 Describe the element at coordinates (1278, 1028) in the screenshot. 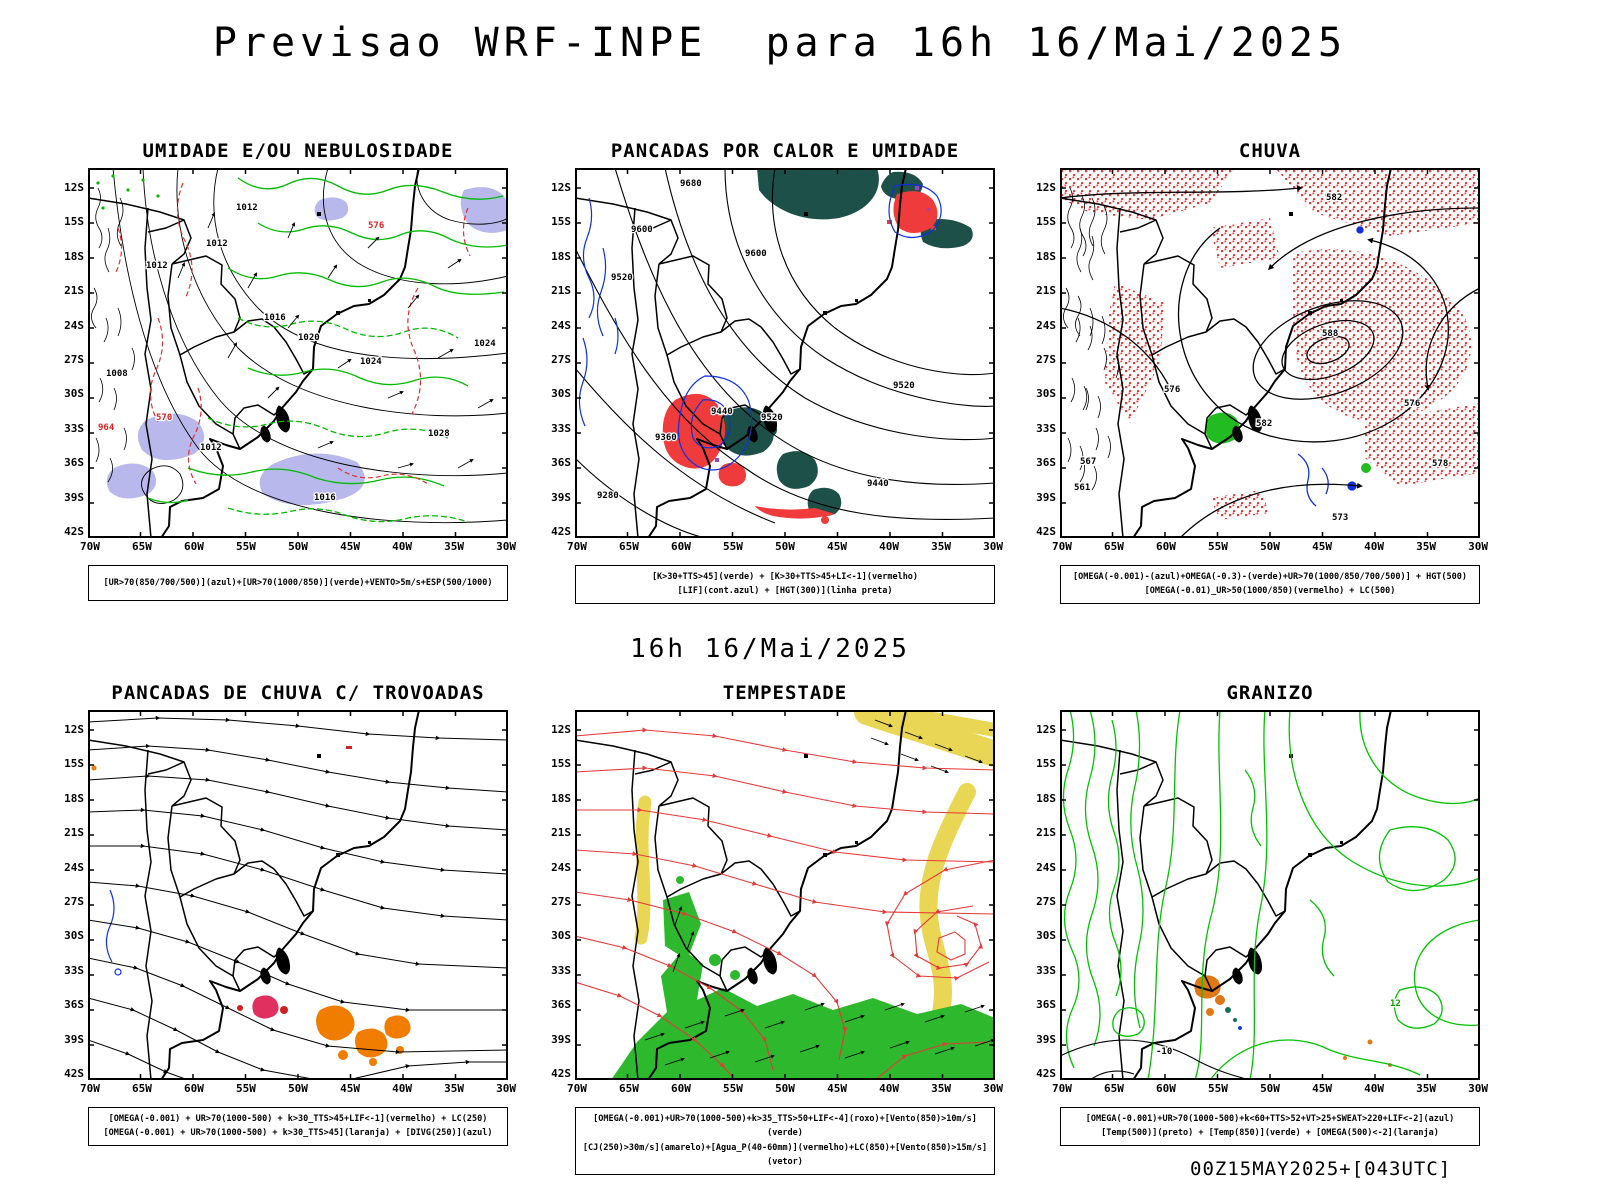

I see `contour-labels: 12 -10` at that location.